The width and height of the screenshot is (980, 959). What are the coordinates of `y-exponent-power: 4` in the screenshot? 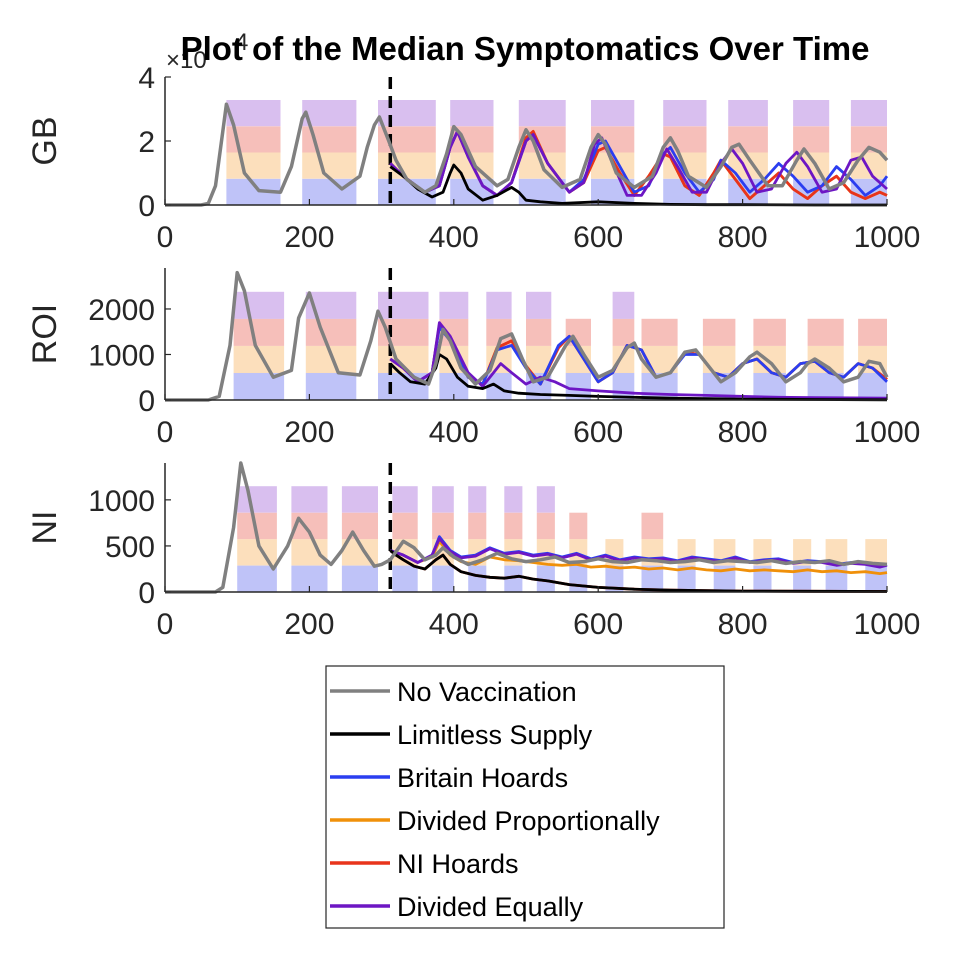 It's located at (241, 42).